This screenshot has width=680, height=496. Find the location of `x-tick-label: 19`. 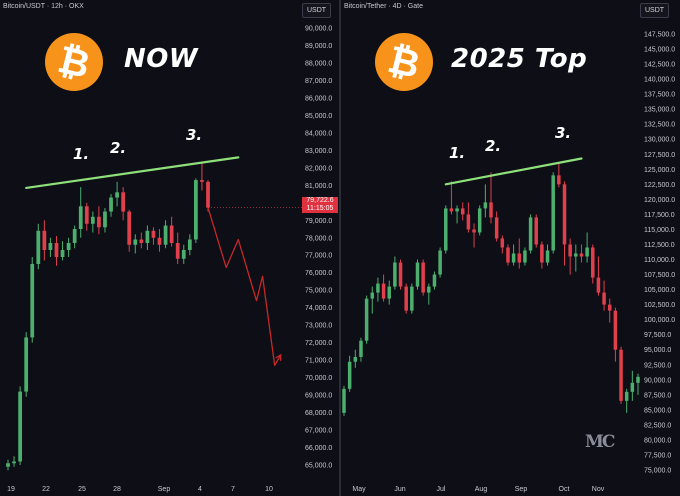

x-tick-label: 19 is located at coordinates (11, 489).